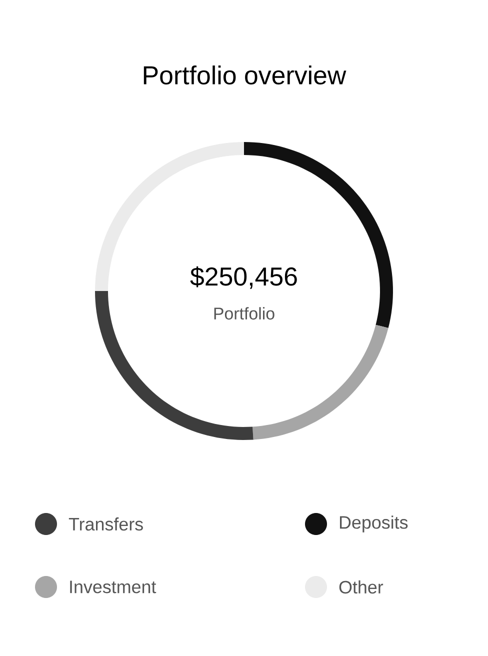 The width and height of the screenshot is (488, 656). I want to click on text: $250,456, so click(243, 277).